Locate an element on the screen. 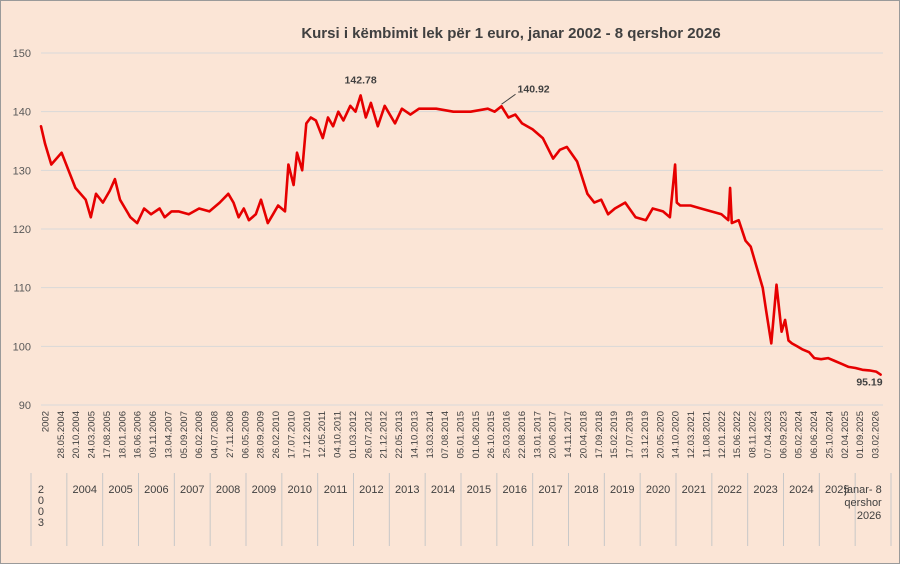  x-tick-label: 2002 is located at coordinates (46, 421).